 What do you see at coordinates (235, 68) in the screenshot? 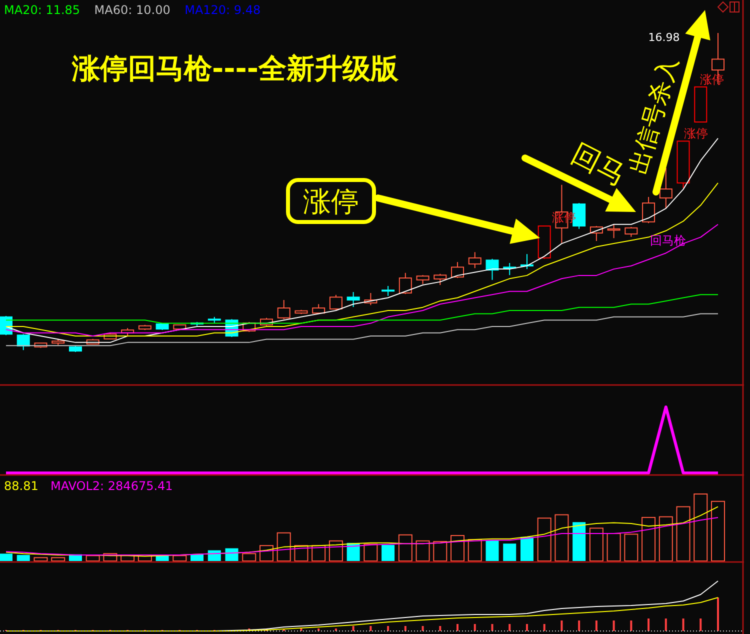
I see `text: 涨停回马枪----全新升级版` at bounding box center [235, 68].